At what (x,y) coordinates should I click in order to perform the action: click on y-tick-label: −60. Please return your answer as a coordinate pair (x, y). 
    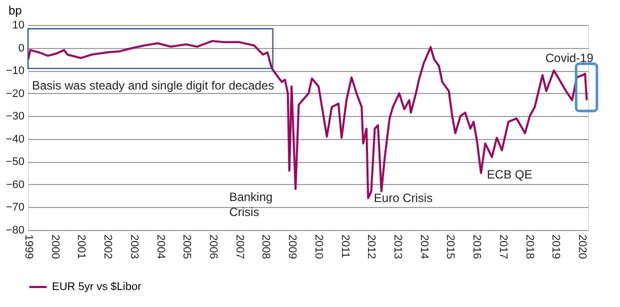
    Looking at the image, I should click on (15, 184).